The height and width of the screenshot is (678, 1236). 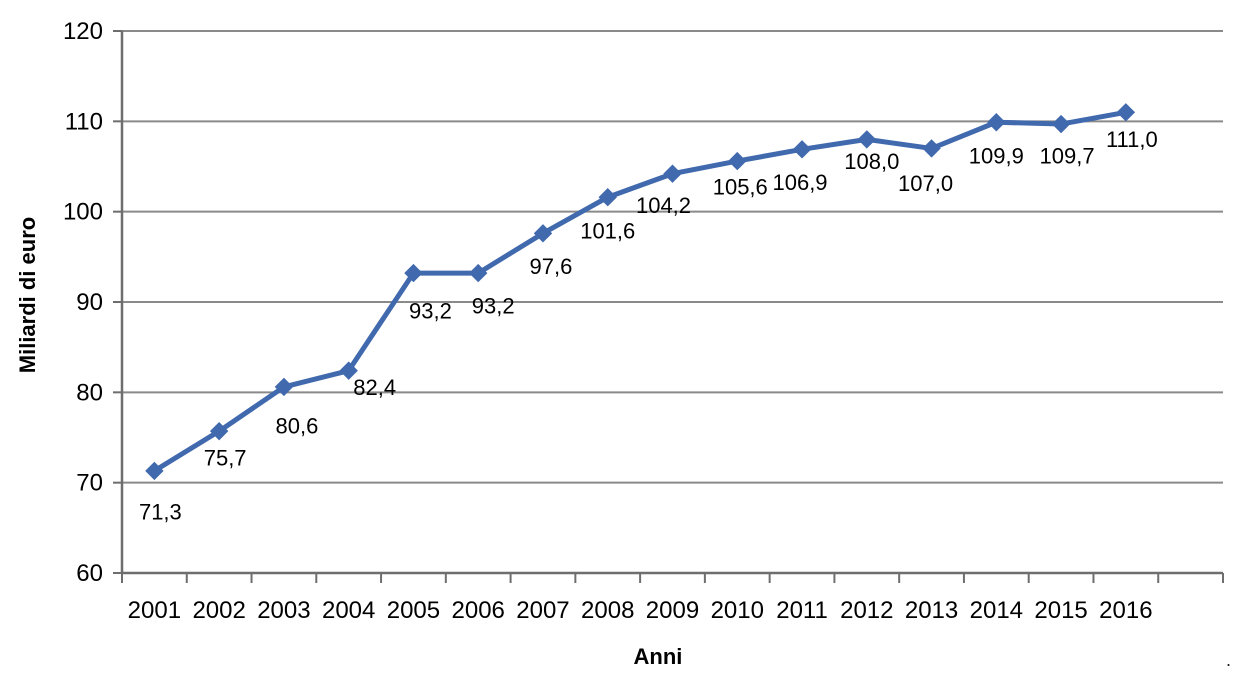 I want to click on y-tick-label: 70, so click(x=89, y=483).